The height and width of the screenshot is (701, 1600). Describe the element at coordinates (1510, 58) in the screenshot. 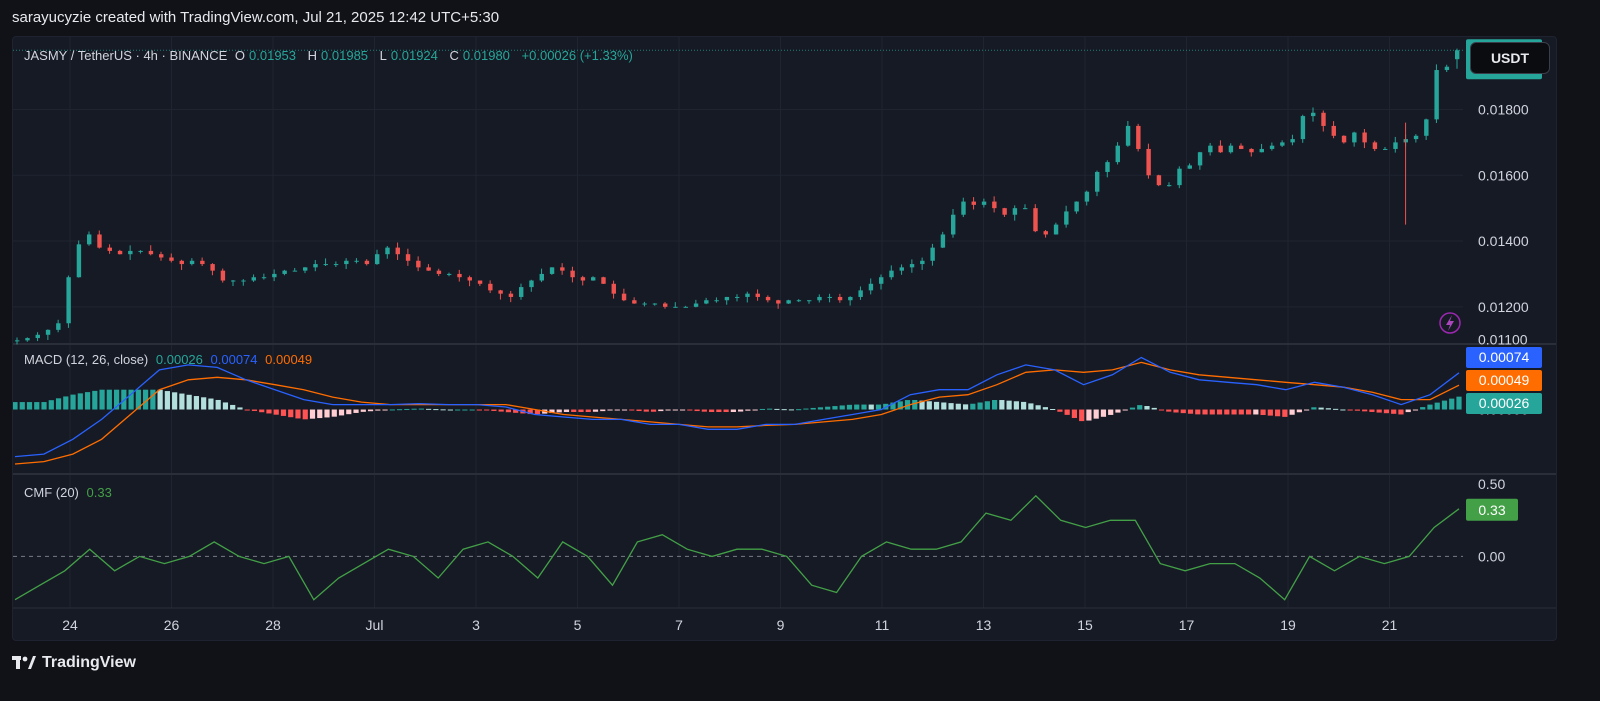

I see `currency-button: USDT` at that location.